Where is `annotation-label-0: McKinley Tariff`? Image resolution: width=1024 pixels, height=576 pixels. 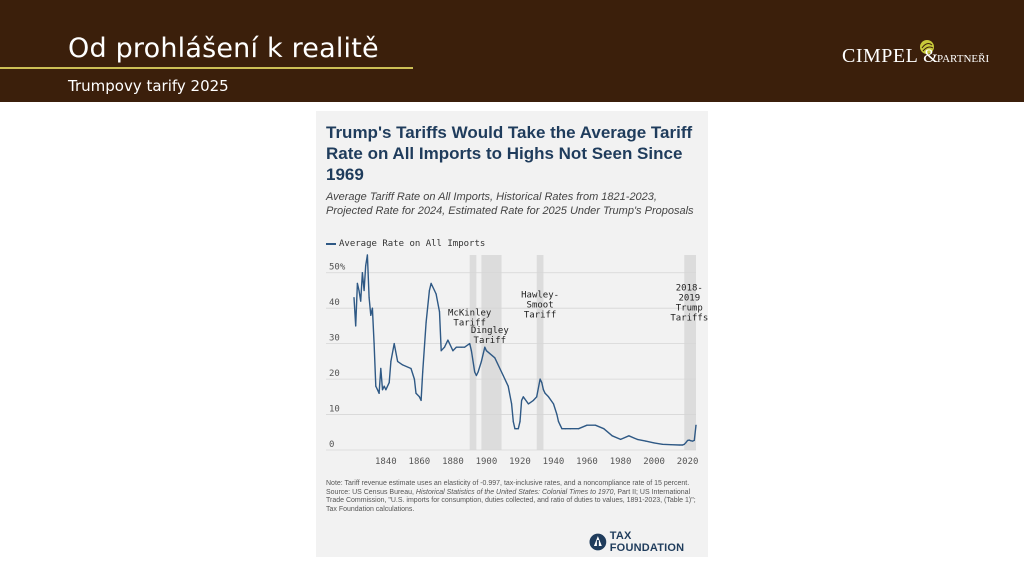 annotation-label-0: McKinley Tariff is located at coordinates (470, 318).